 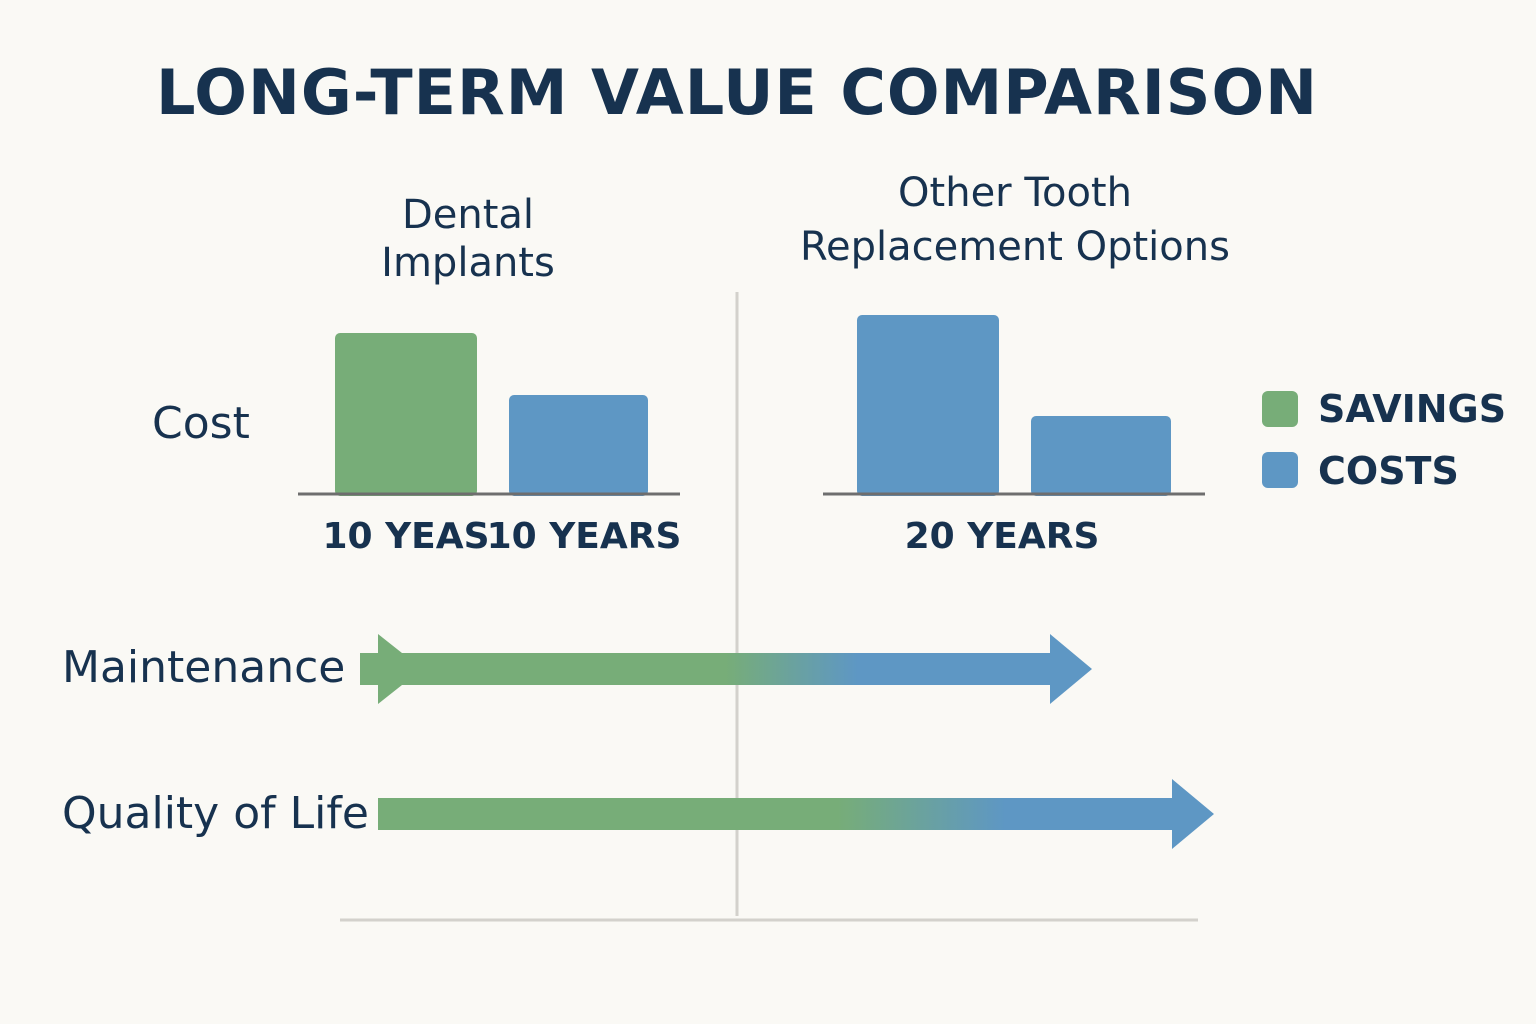 I want to click on group-title-line: Other Tooth, so click(x=1015, y=193).